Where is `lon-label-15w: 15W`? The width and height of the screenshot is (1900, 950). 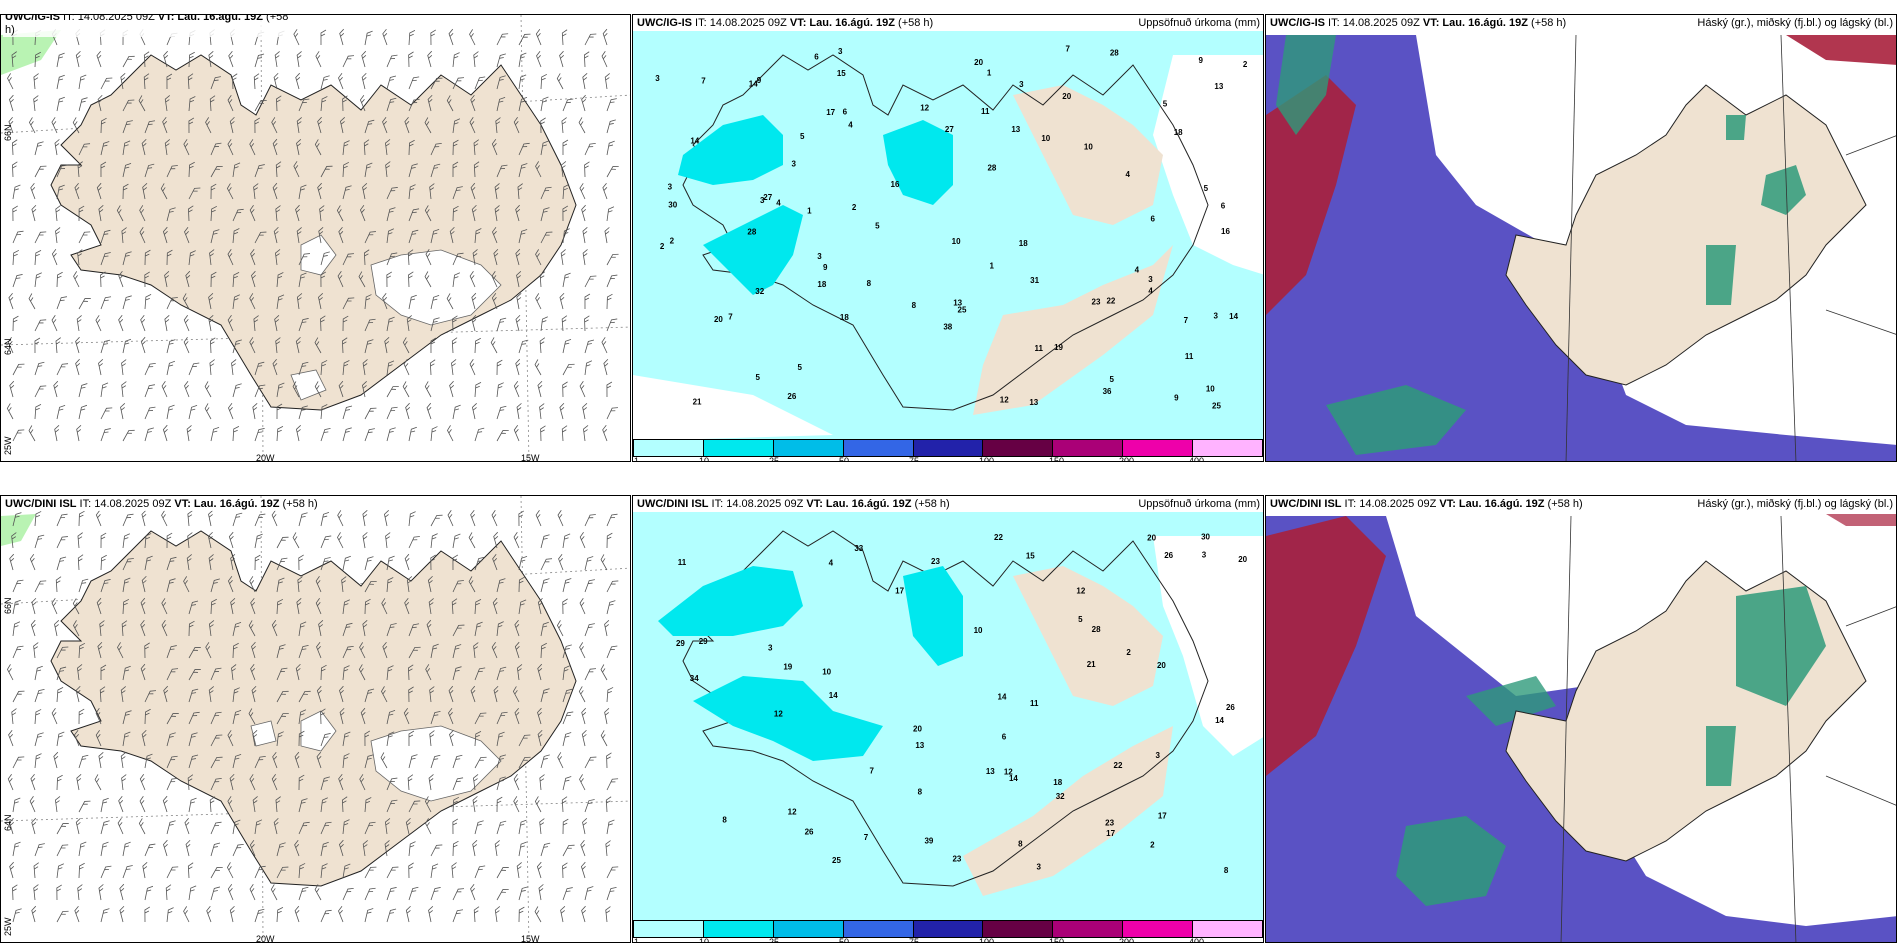
lon-label-15w: 15W is located at coordinates (530, 457).